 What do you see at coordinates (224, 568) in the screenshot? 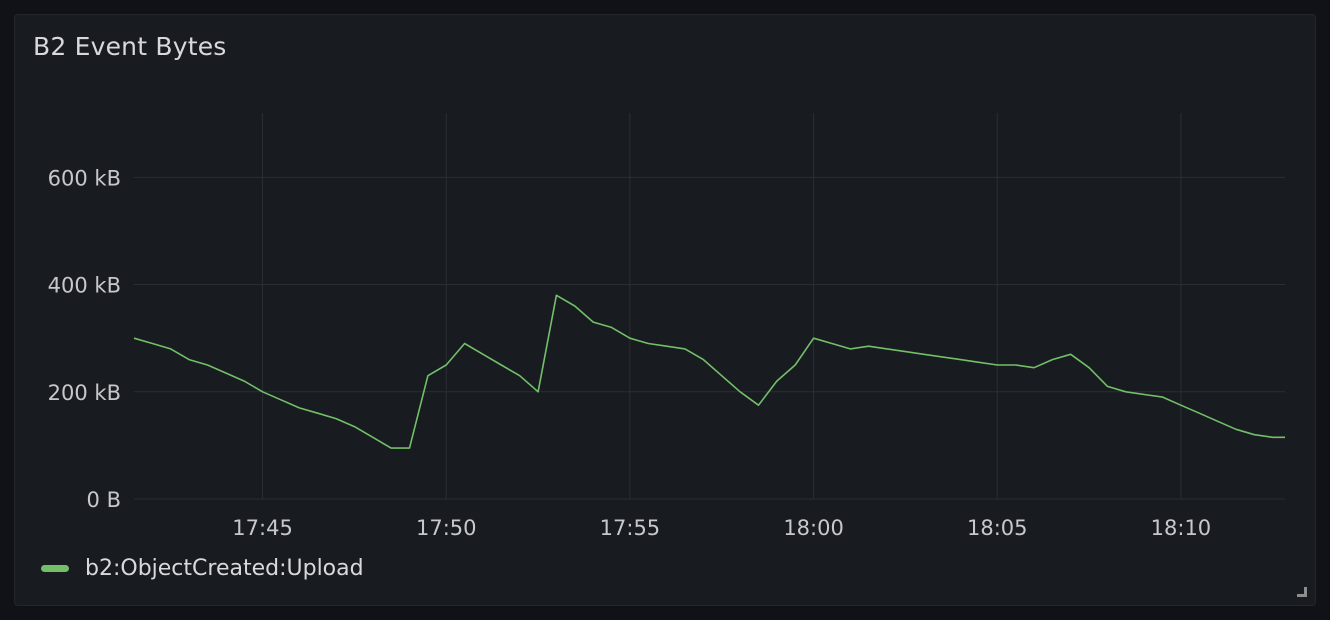
I see `legend-label: b2:ObjectCreated:Upload` at bounding box center [224, 568].